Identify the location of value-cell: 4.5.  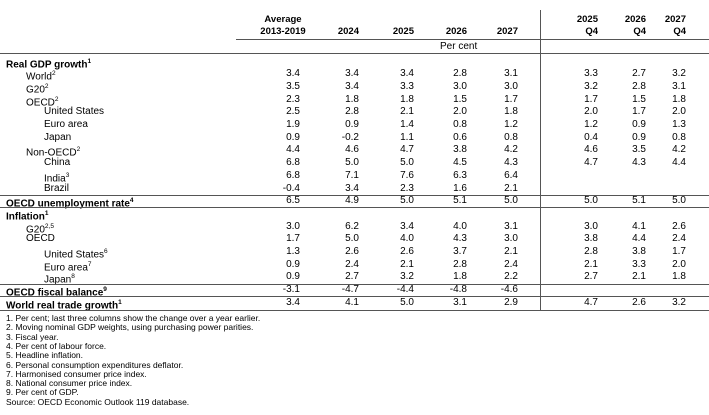
(460, 163).